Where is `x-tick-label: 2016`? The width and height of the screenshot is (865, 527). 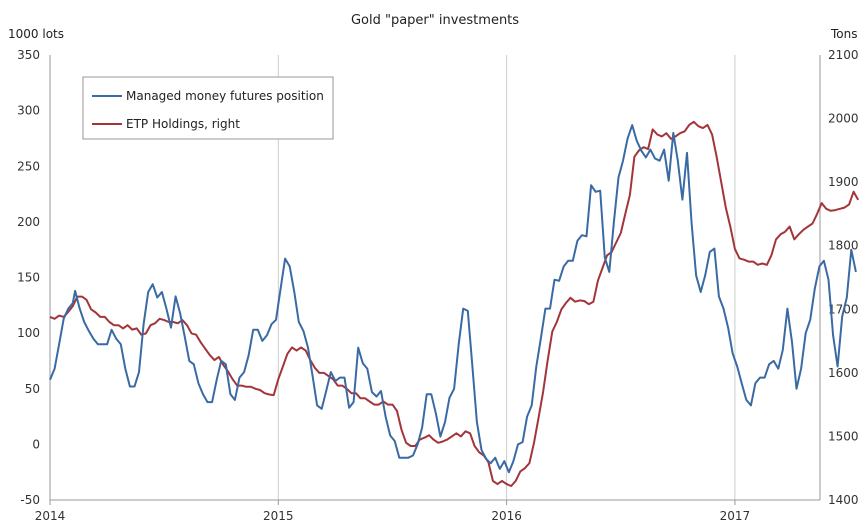
x-tick-label: 2016 is located at coordinates (506, 516).